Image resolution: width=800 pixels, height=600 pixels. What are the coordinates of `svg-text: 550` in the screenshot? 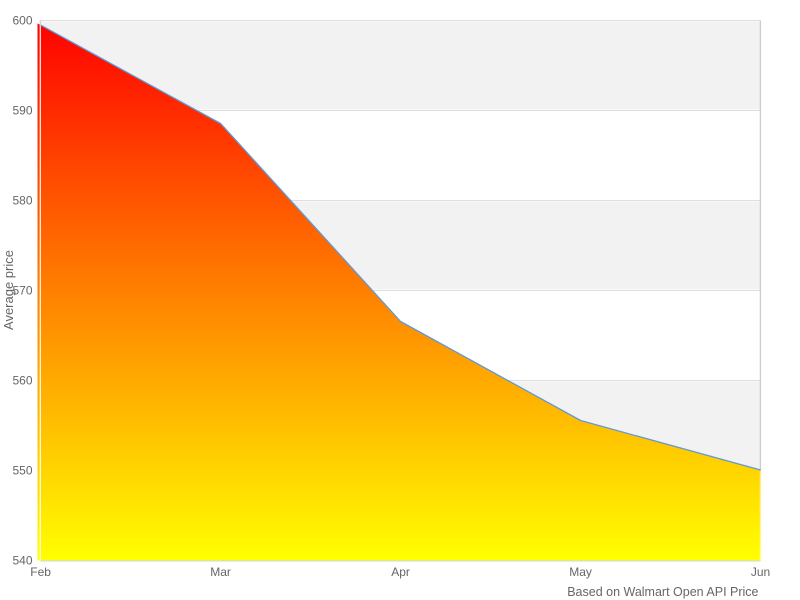 It's located at (22, 471).